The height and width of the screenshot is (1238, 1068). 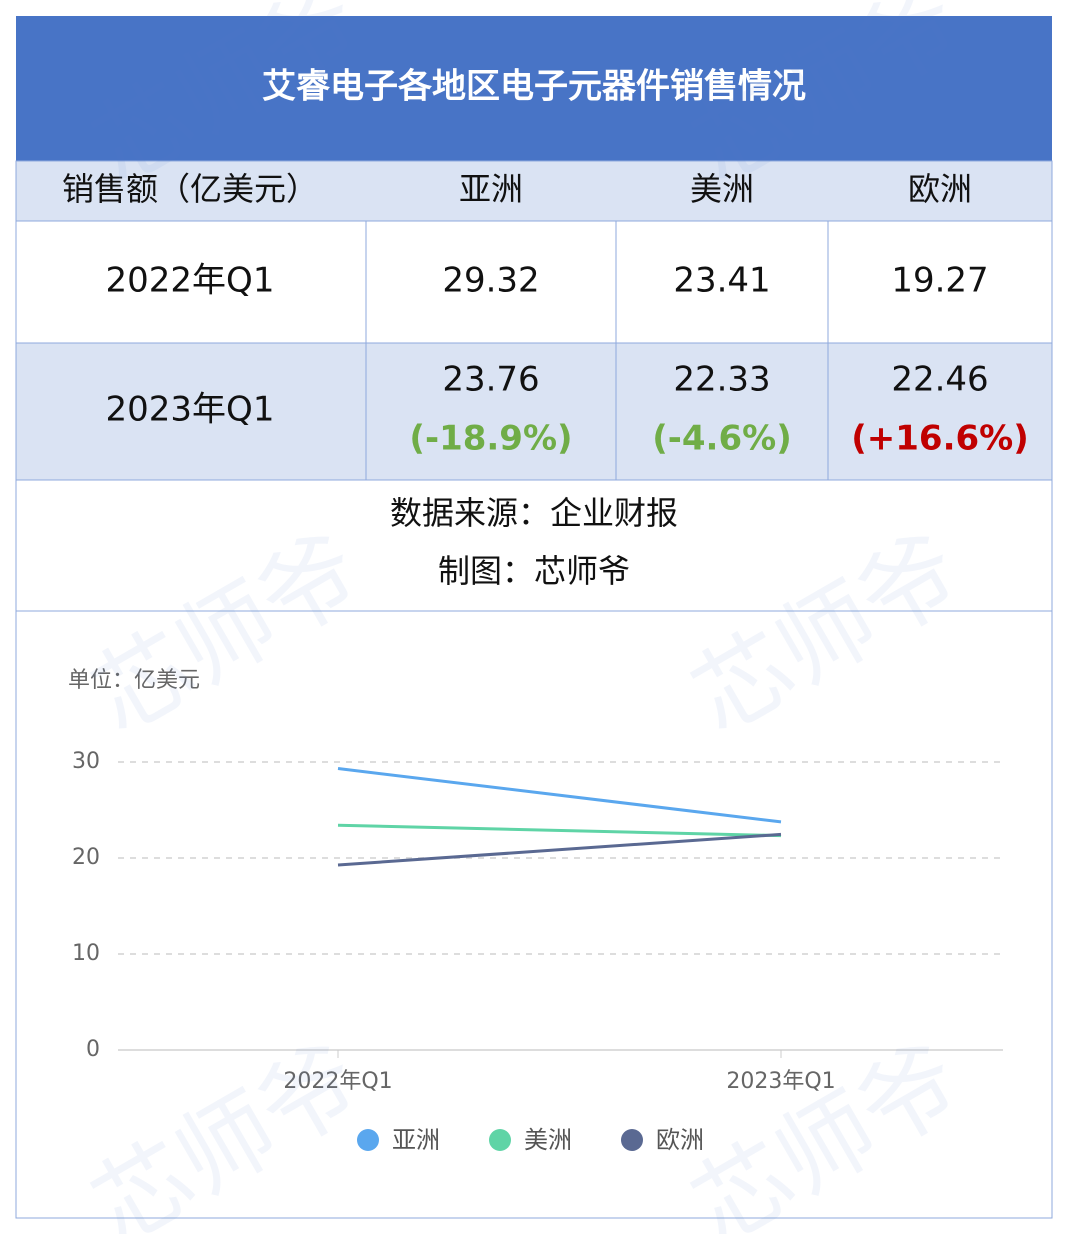 I want to click on header-row, so click(x=534, y=191).